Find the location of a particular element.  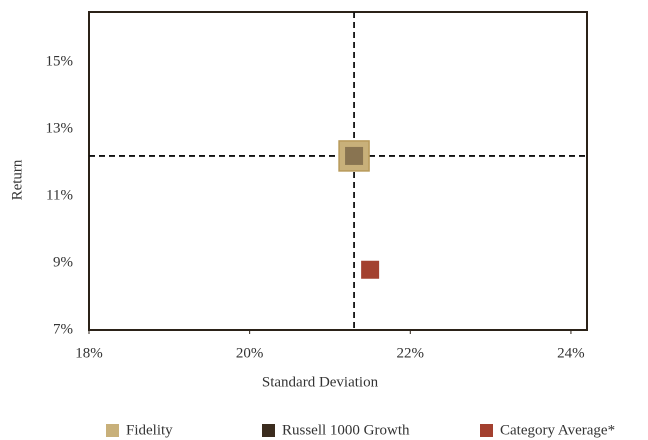

x-tick-label: 18% is located at coordinates (89, 353).